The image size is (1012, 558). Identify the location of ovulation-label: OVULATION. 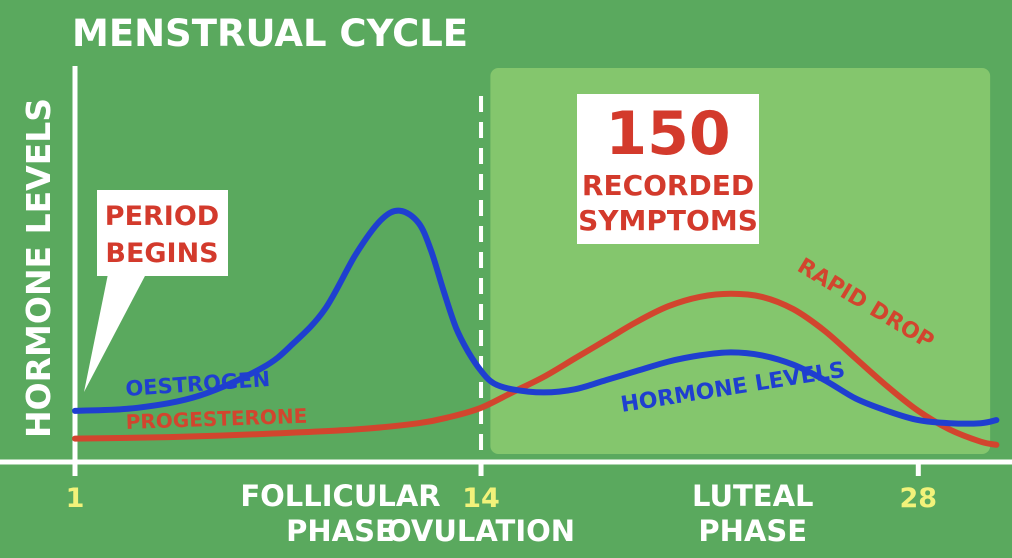
(481, 531).